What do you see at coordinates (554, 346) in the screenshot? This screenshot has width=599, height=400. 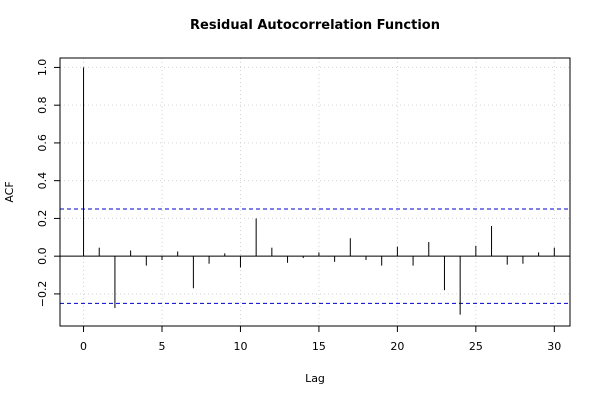 I see `x-tick-label: 30` at bounding box center [554, 346].